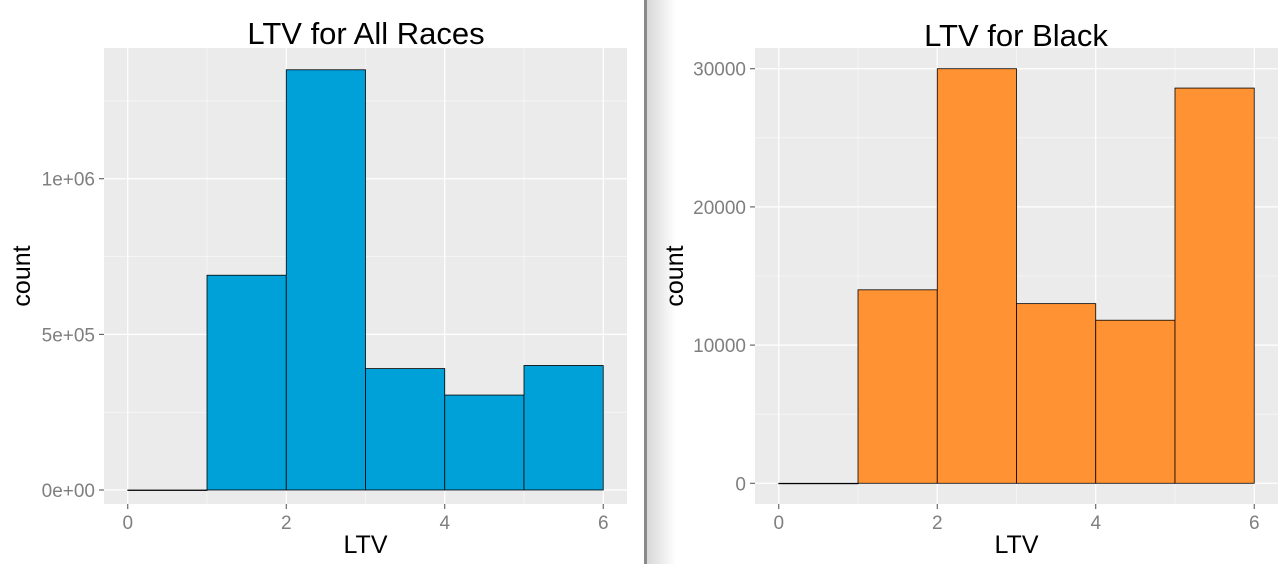 The image size is (1285, 564). Describe the element at coordinates (68, 335) in the screenshot. I see `y-tick-label: 5e+05` at that location.